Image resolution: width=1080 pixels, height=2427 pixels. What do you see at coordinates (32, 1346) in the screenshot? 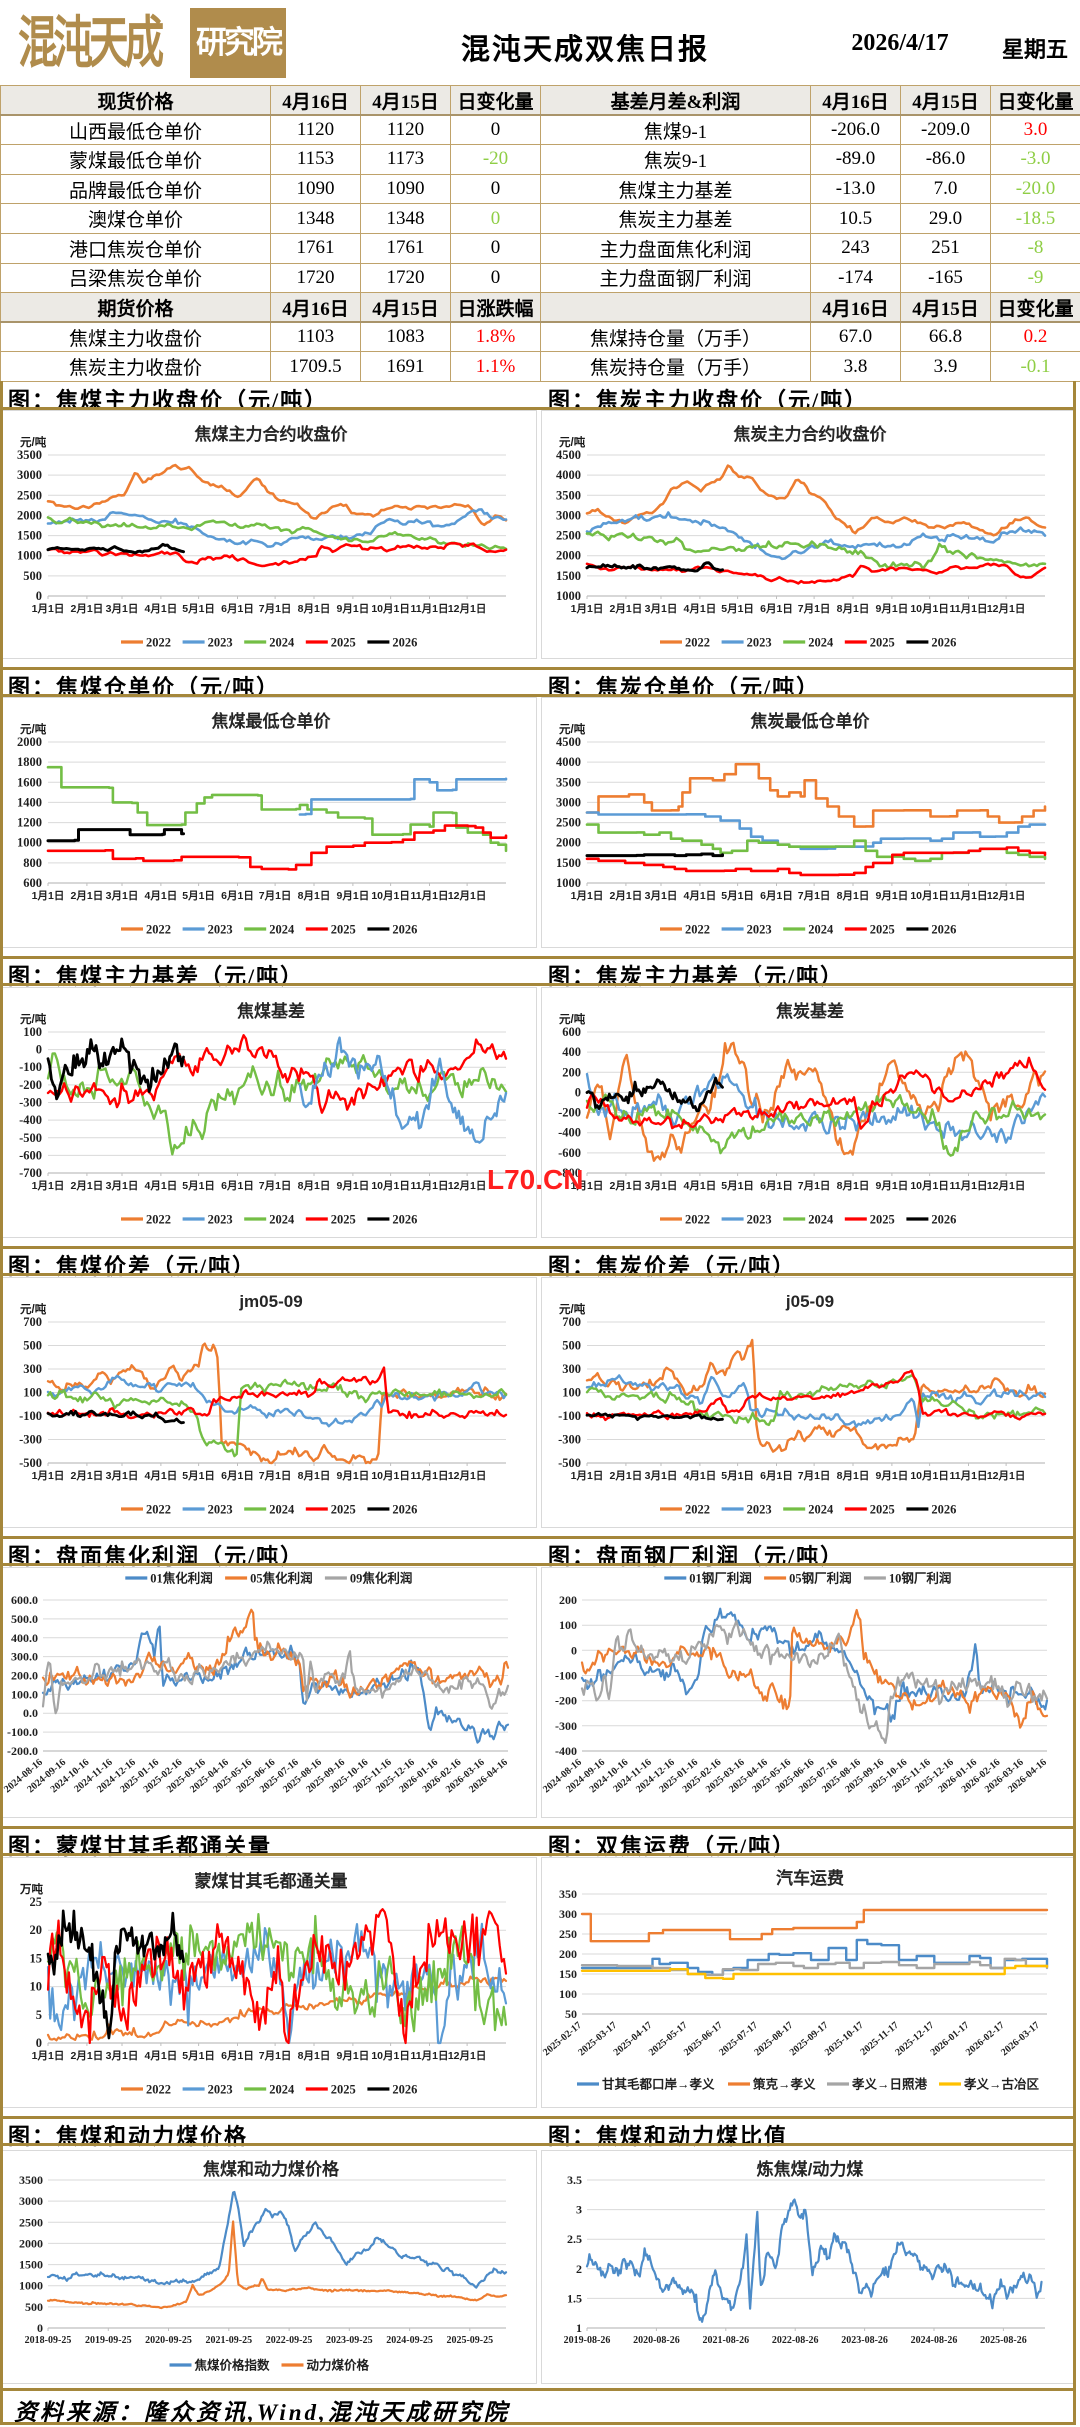
I see `svg-text: 500` at bounding box center [32, 1346].